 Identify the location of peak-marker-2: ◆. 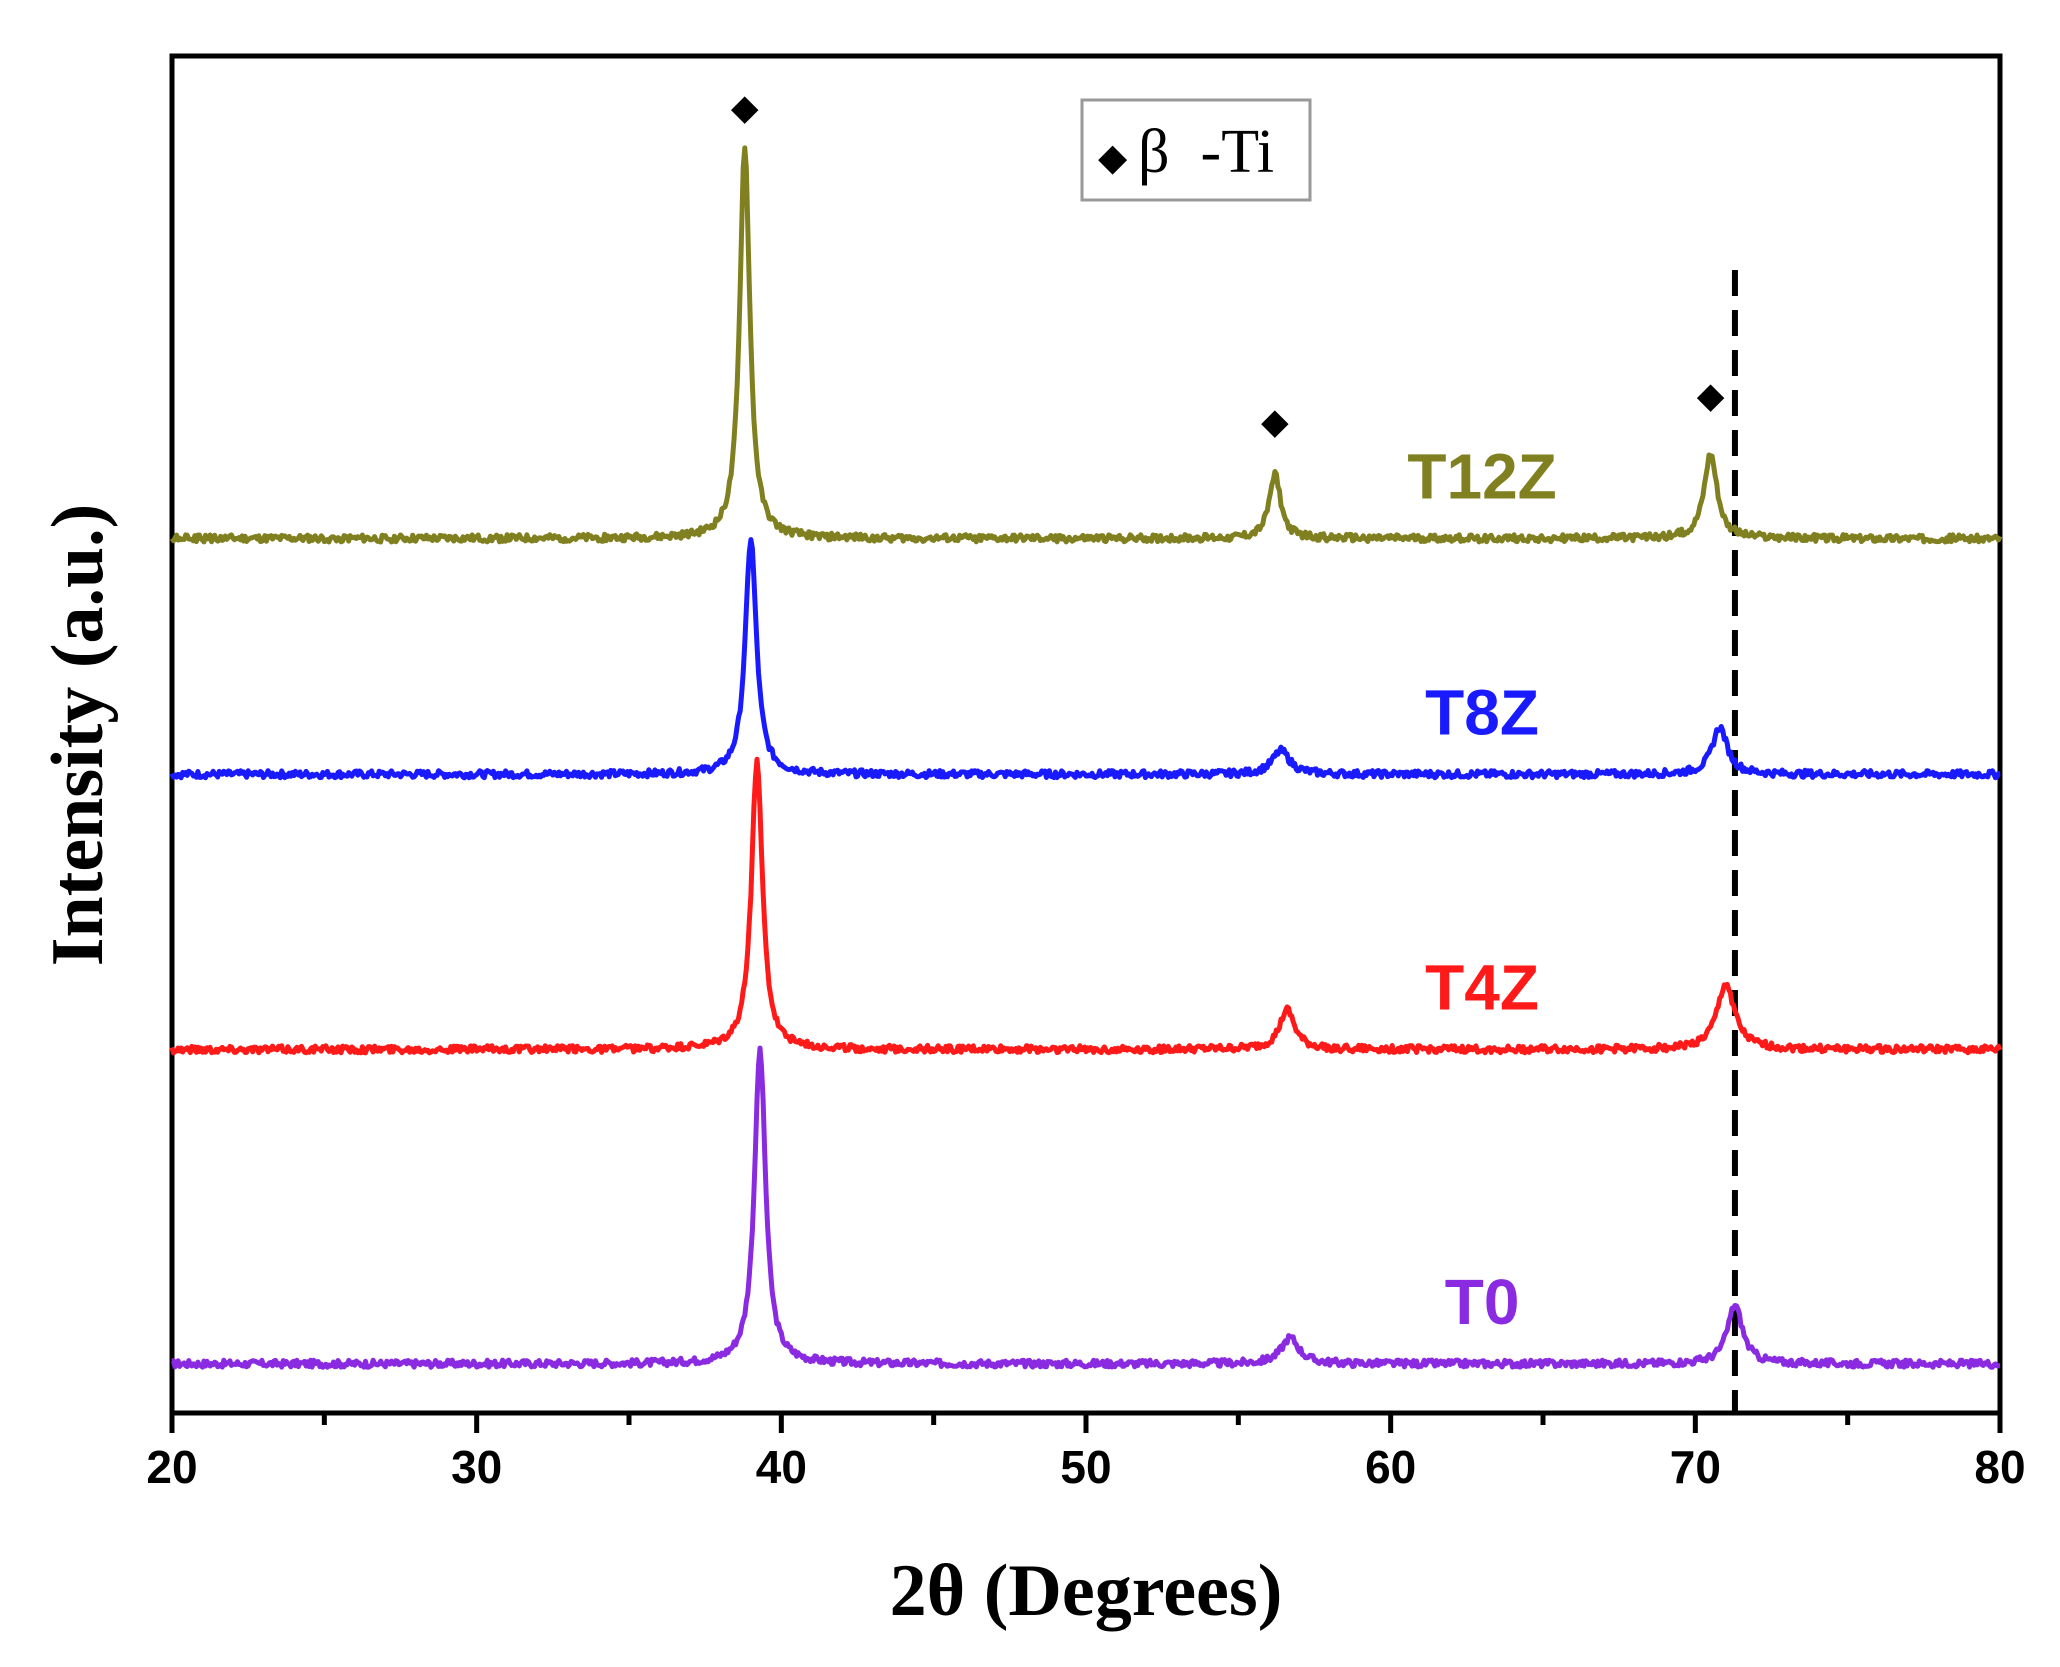
(1275, 422).